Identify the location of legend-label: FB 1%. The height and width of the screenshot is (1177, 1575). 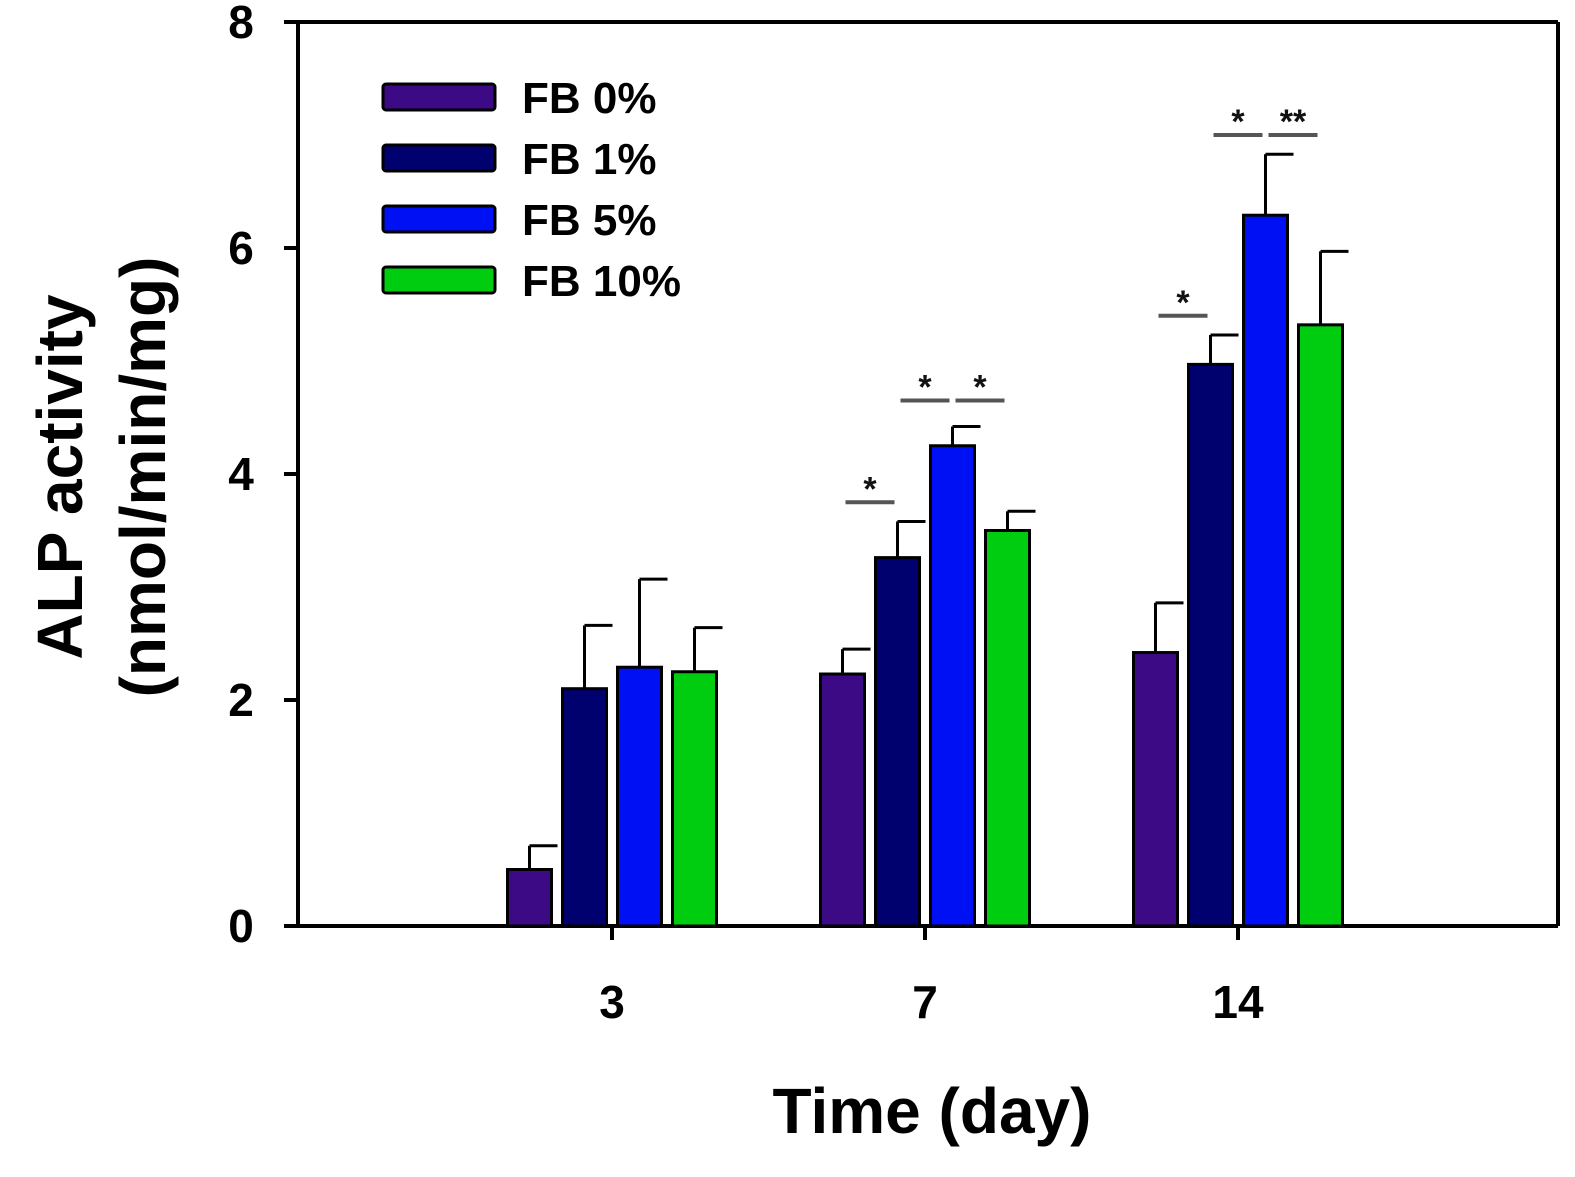
(589, 159).